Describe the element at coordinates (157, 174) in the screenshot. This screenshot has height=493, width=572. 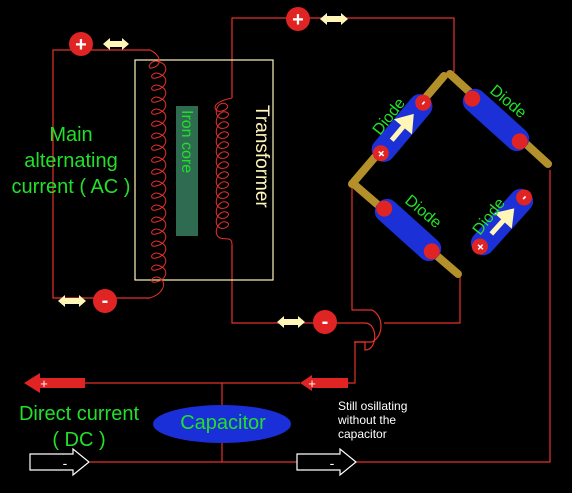
I see `primary-coil` at that location.